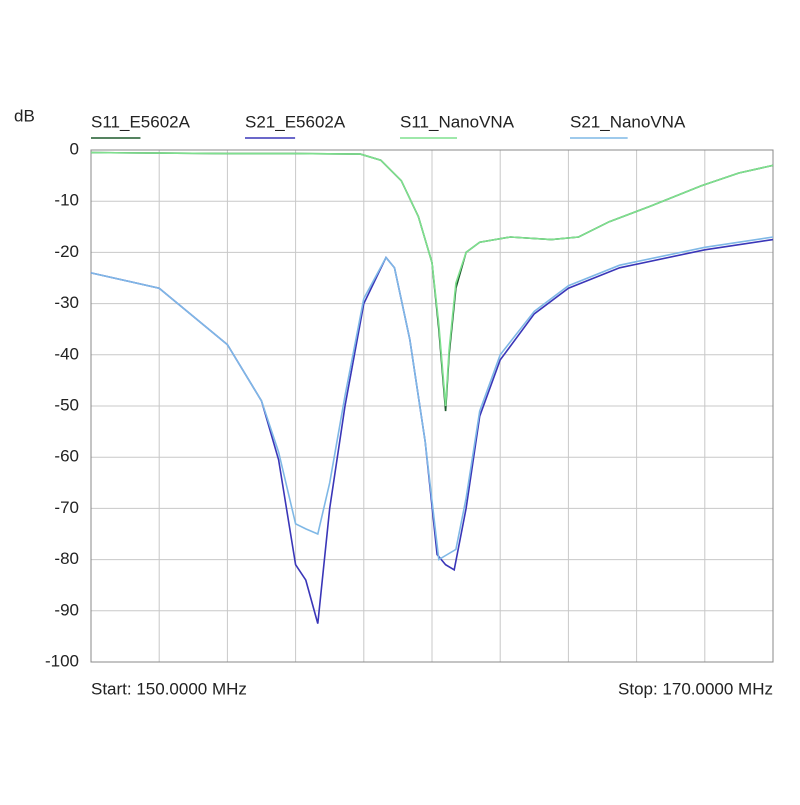 This screenshot has width=800, height=805. I want to click on legend-label: S21_NanoVNA, so click(628, 121).